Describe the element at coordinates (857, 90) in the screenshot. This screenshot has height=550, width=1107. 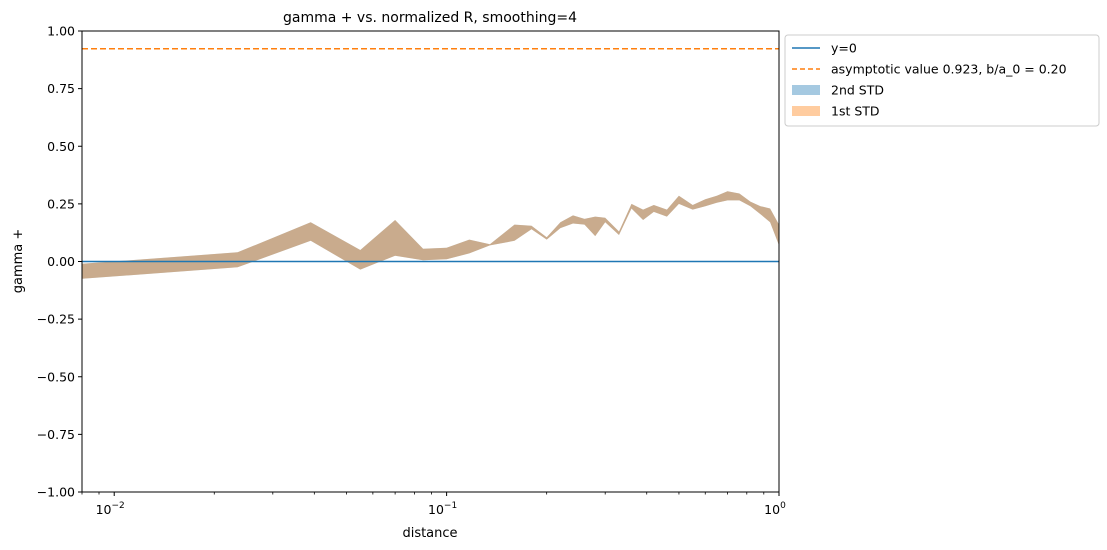
I see `legend-label: 2nd STD` at that location.